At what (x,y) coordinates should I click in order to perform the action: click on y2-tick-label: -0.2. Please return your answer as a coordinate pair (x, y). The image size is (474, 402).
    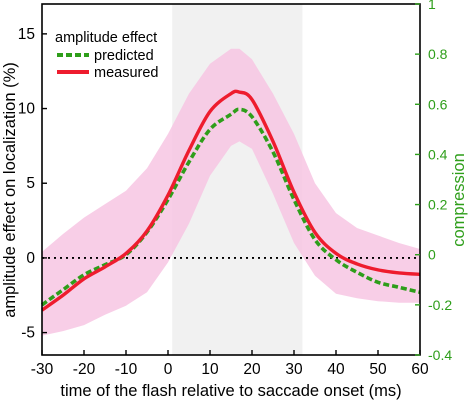
    Looking at the image, I should click on (440, 305).